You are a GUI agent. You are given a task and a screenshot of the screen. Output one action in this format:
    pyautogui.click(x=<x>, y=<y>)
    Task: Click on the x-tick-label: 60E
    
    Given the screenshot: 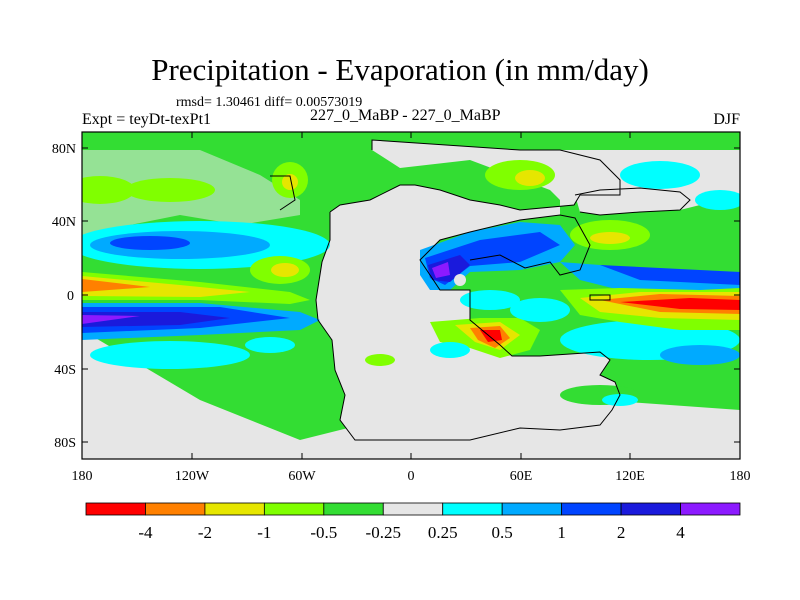 What is the action you would take?
    pyautogui.click(x=521, y=476)
    